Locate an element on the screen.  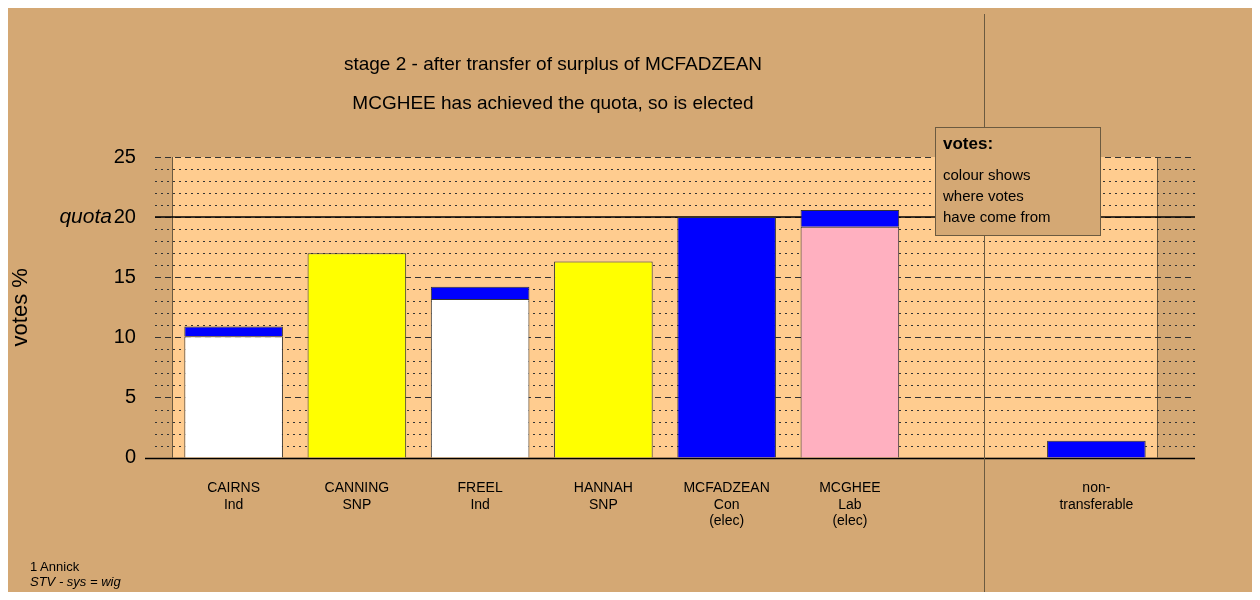
text: STV - sys = wig is located at coordinates (76, 581).